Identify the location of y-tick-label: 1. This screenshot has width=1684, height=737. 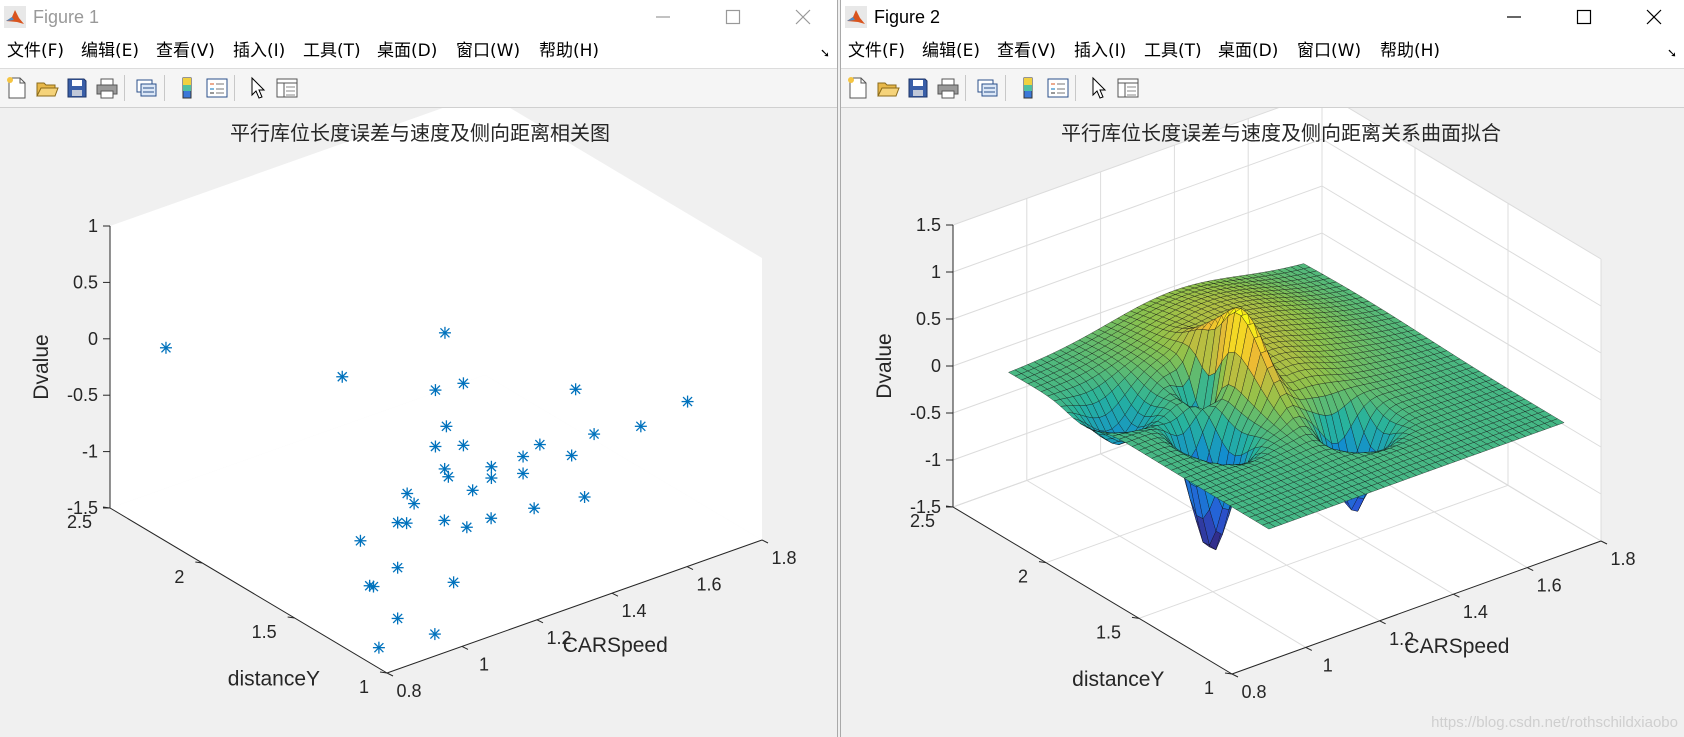
(1209, 688).